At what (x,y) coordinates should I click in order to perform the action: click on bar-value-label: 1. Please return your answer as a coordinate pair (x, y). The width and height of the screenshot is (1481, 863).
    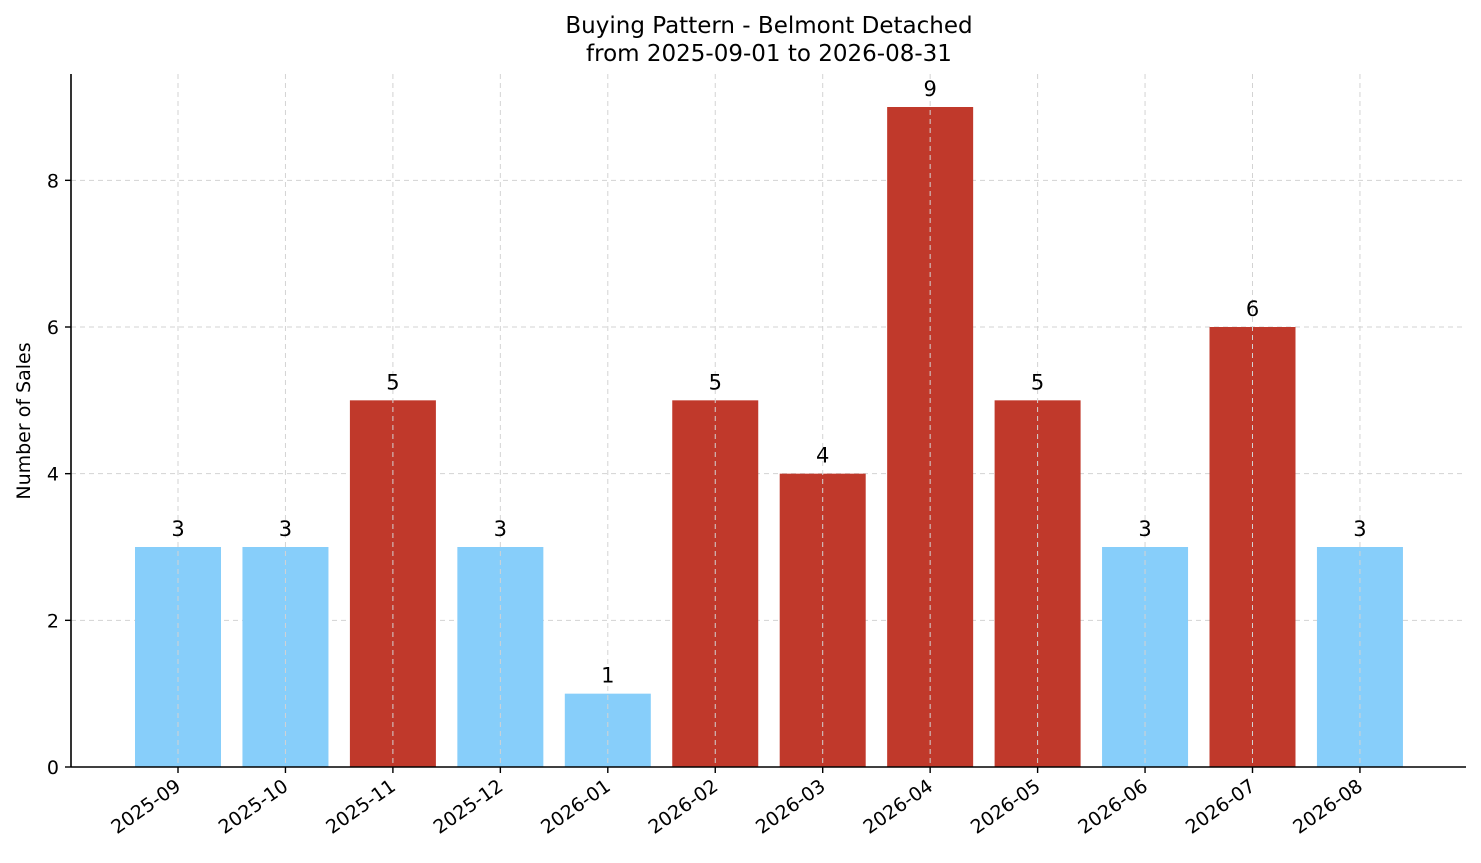
    Looking at the image, I should click on (607, 676).